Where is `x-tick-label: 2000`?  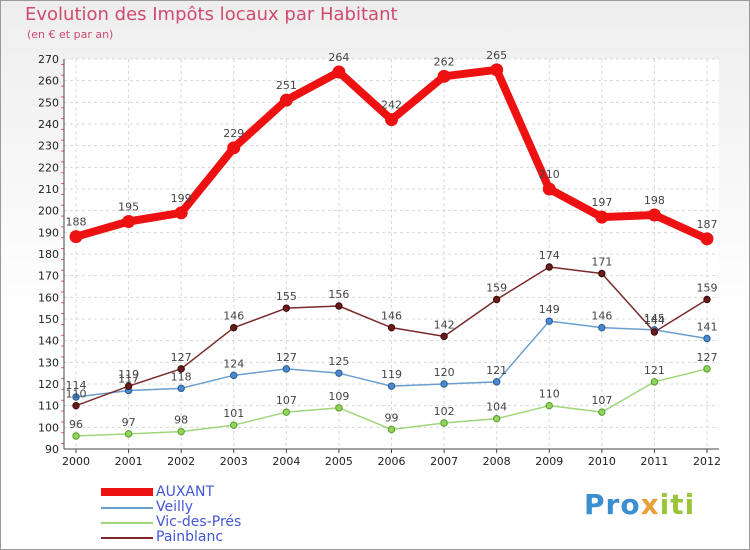
x-tick-label: 2000 is located at coordinates (76, 461).